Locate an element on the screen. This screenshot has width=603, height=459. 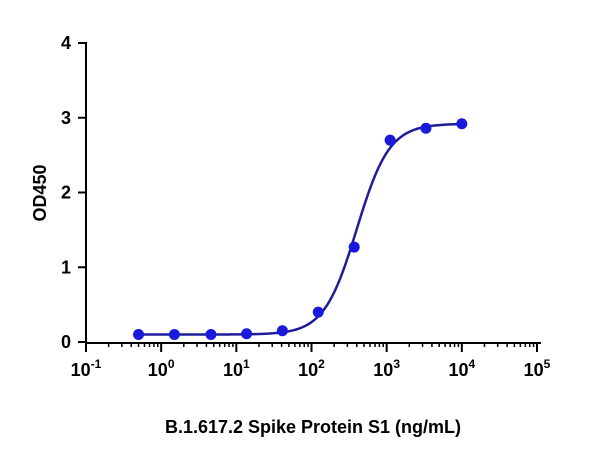
x-axis: 10⁻¹ 10⁰ 10¹ 10² 10³ 10⁴ 10⁵ is located at coordinates (311, 361).